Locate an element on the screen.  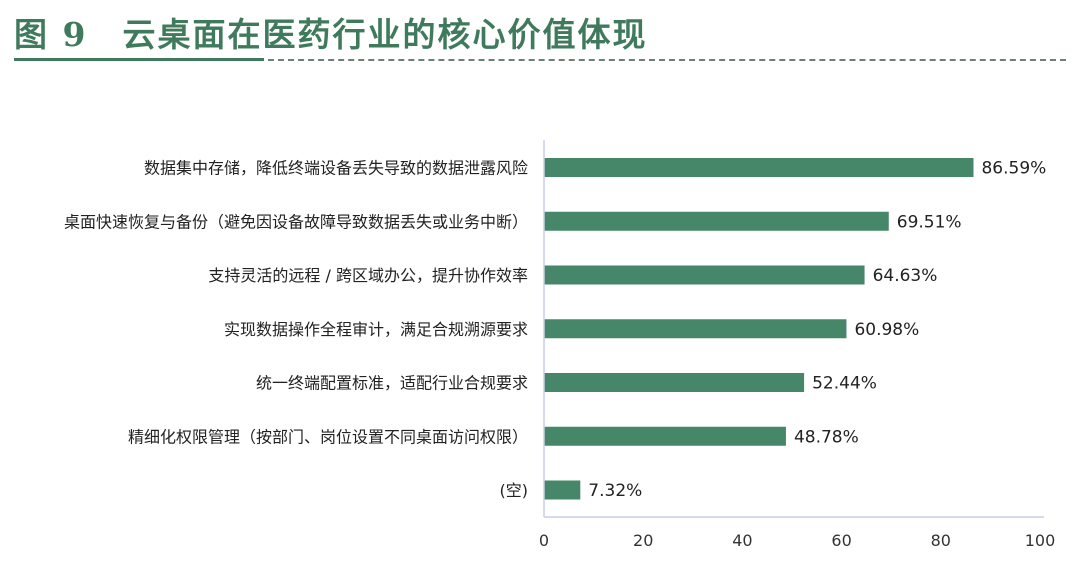
category-label: 桌面快速恢复与备份（避免因设备故障导致数据丢失或业务中断） is located at coordinates (296, 221).